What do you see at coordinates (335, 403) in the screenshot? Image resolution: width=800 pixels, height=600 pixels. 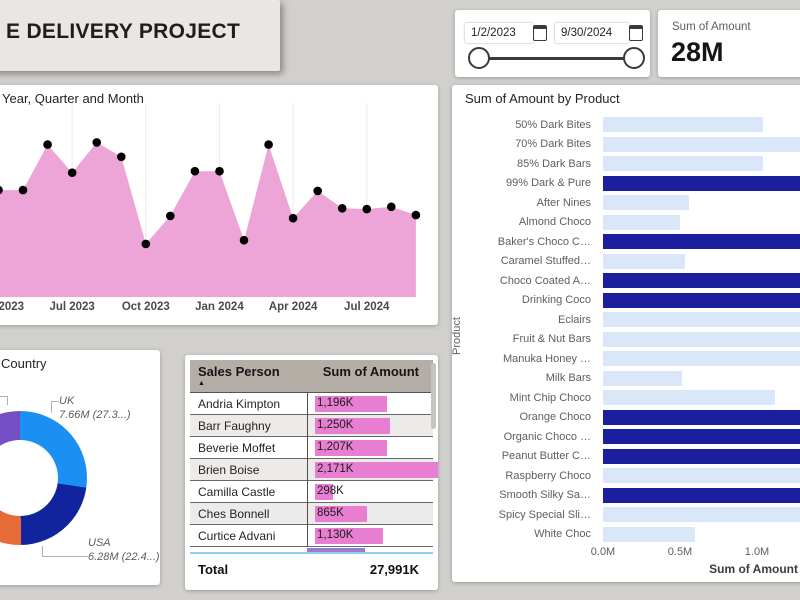 I see `amount-value: 1,196K` at bounding box center [335, 403].